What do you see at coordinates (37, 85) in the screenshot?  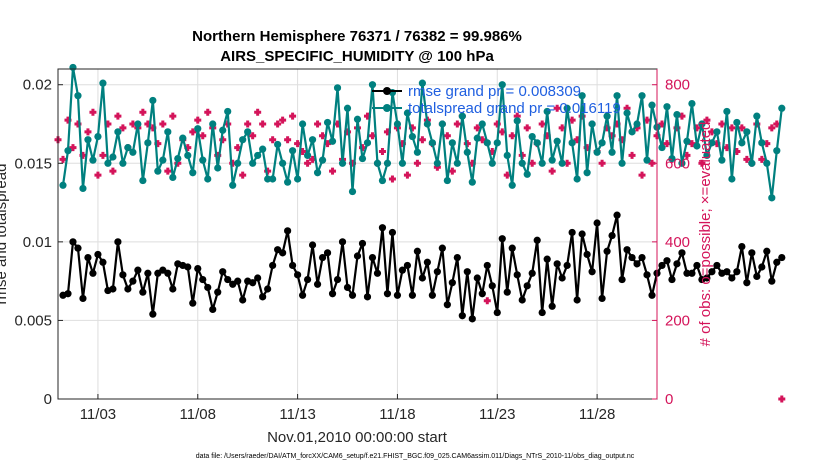 I see `y-left-tick-label: 0.02` at bounding box center [37, 85].